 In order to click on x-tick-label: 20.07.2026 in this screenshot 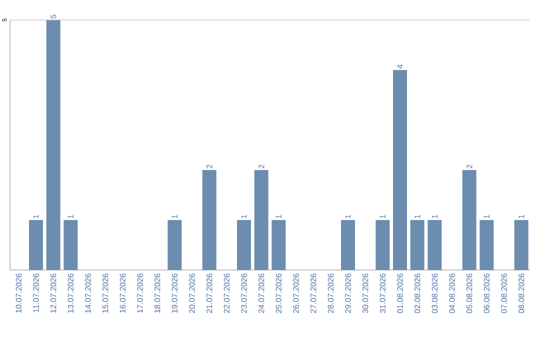, I will do `click(192, 293)`.